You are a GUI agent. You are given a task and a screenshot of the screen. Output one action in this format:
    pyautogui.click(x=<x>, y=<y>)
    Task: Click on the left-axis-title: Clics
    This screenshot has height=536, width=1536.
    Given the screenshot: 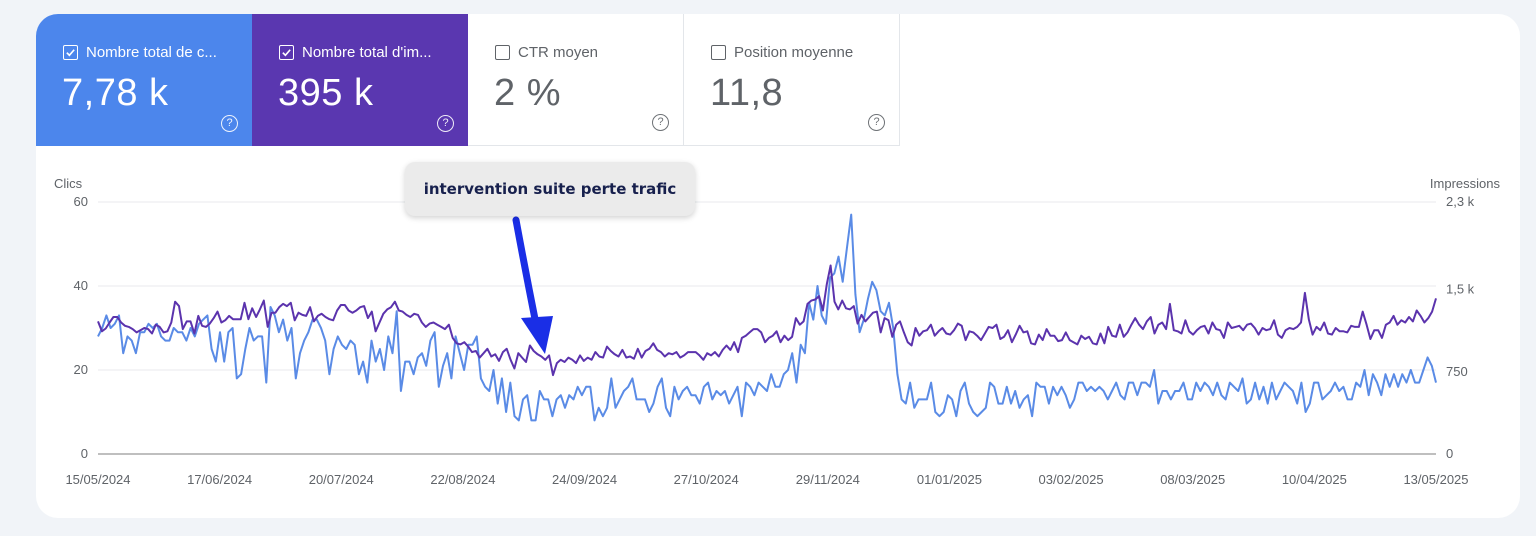 What is the action you would take?
    pyautogui.click(x=68, y=183)
    